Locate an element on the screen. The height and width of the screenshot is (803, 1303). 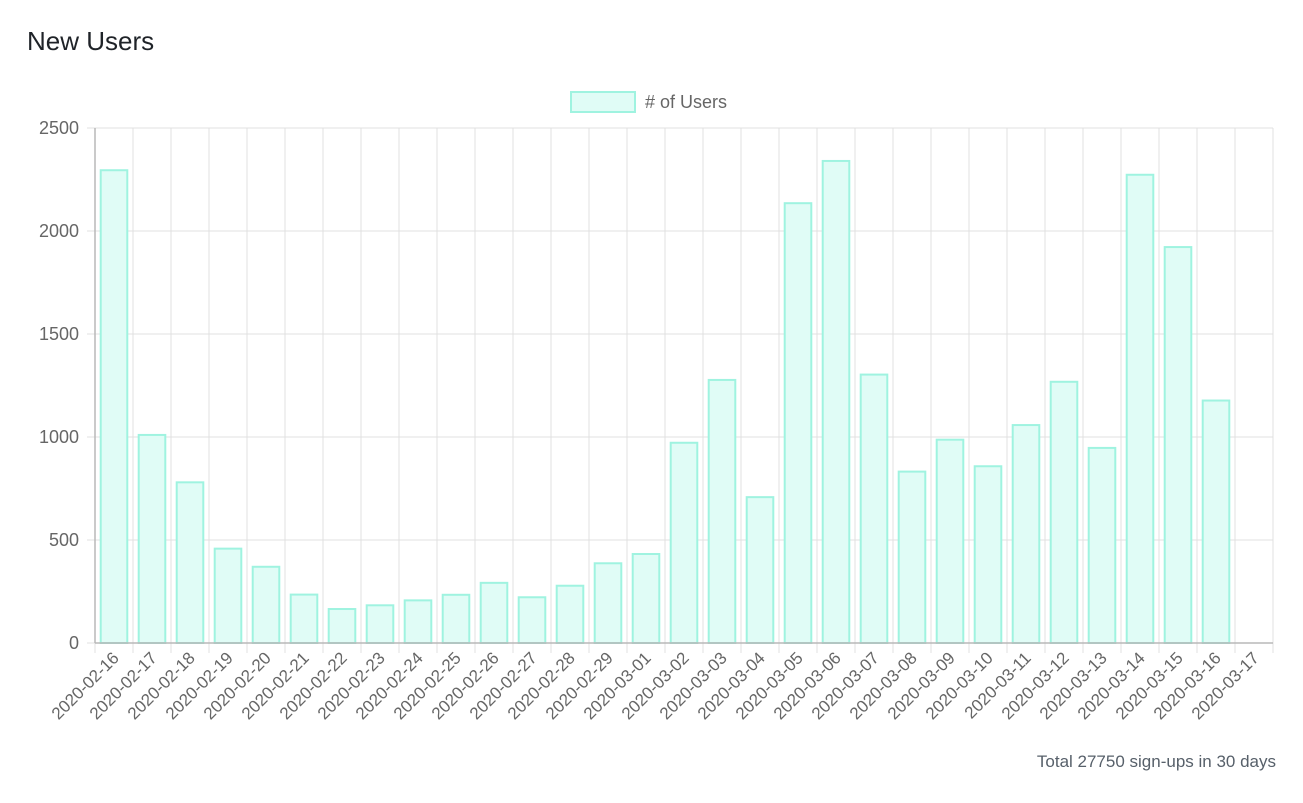
y-tick-label: 1500 is located at coordinates (59, 334).